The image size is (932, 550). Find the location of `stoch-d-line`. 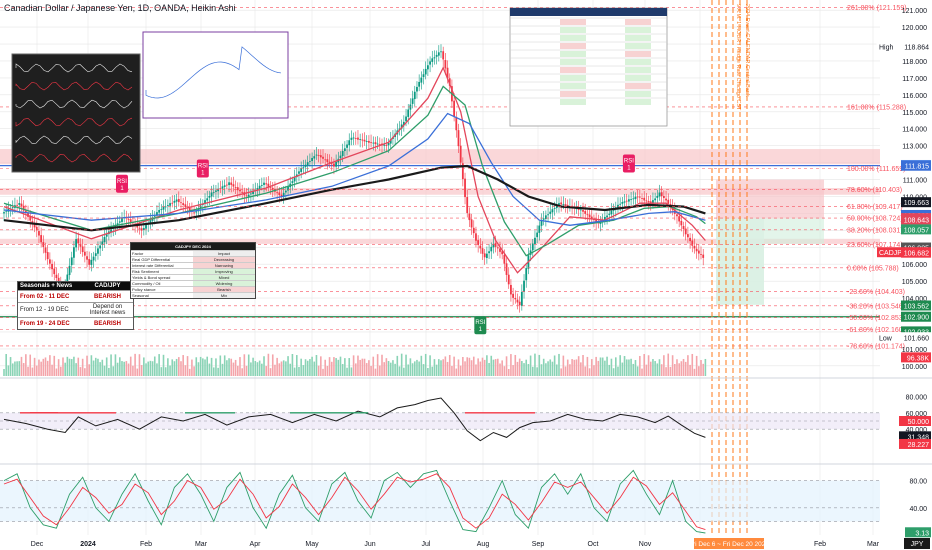

stoch-d-line is located at coordinates (354, 502).